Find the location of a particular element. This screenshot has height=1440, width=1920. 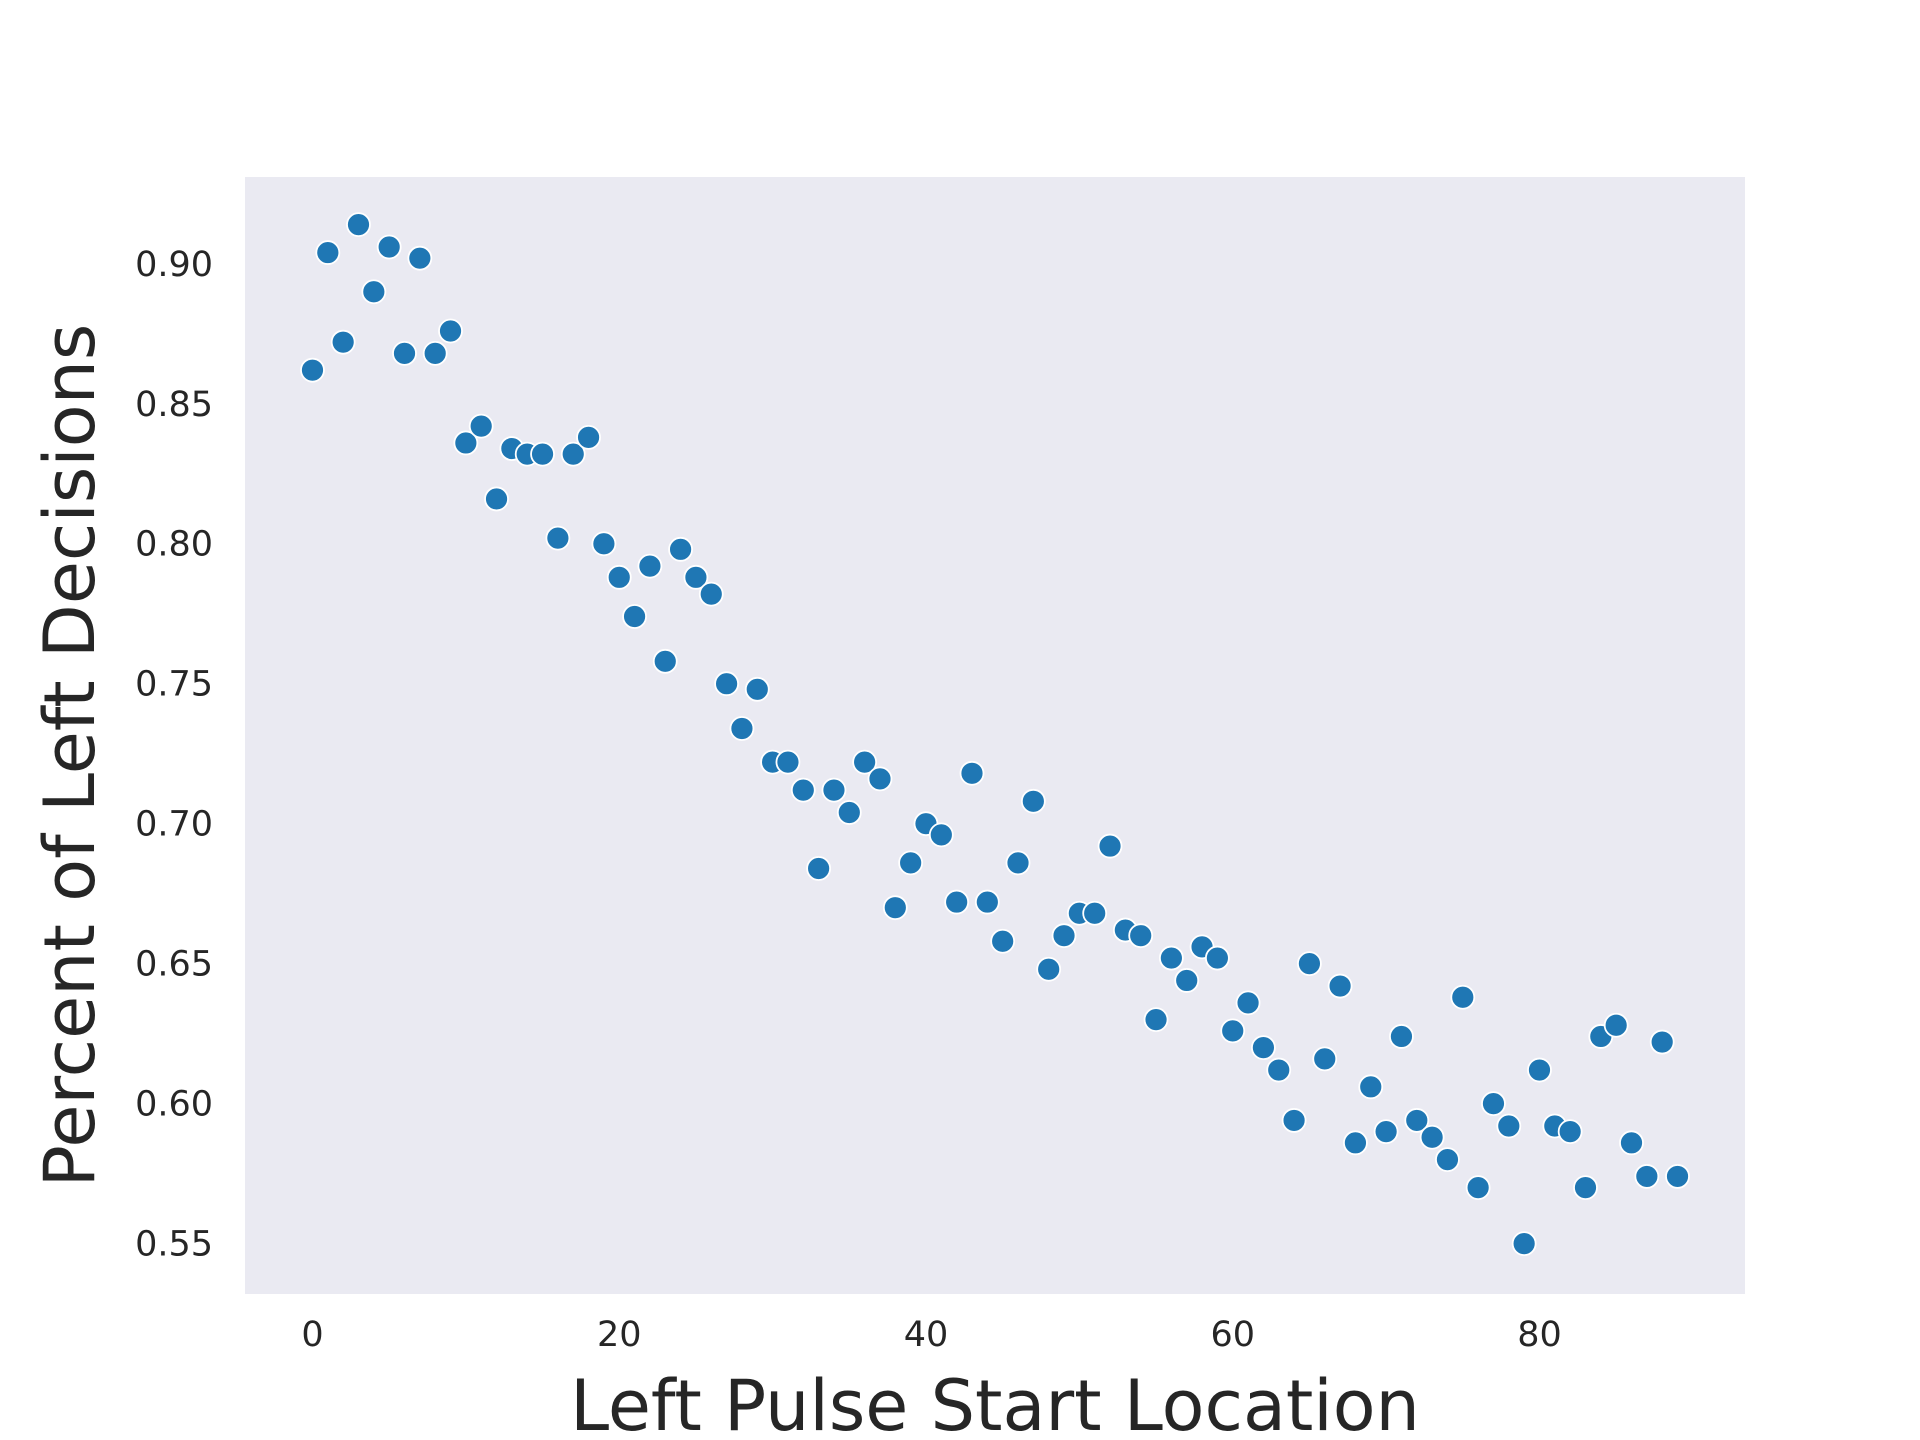

x-tick-label: 0 is located at coordinates (312, 1335).